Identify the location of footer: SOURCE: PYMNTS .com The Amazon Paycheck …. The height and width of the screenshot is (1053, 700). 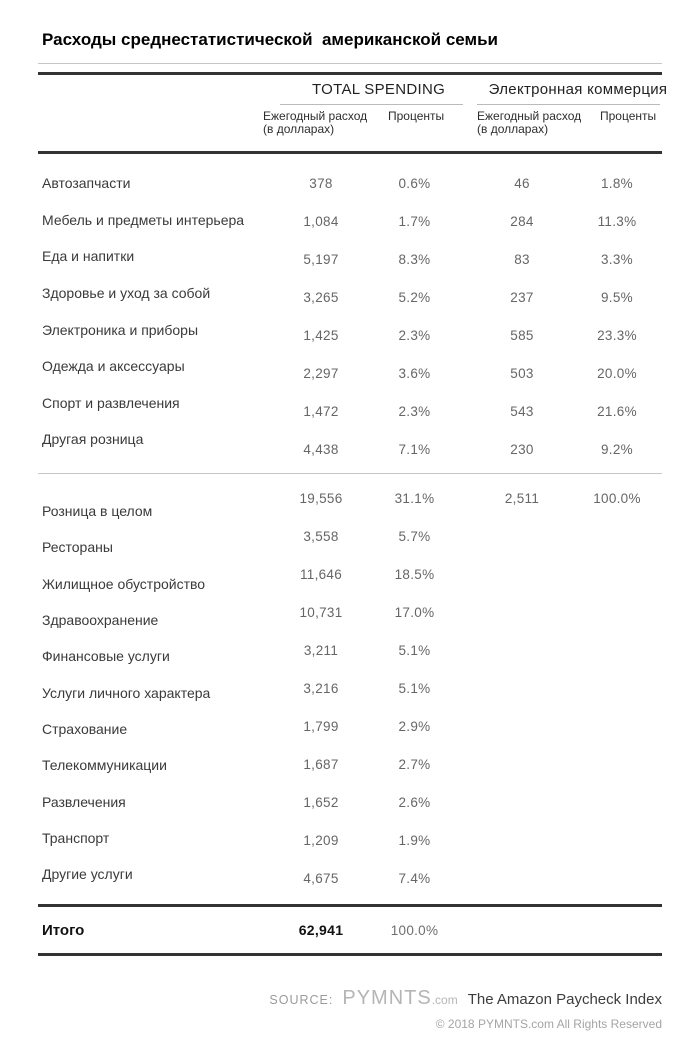
(350, 1009).